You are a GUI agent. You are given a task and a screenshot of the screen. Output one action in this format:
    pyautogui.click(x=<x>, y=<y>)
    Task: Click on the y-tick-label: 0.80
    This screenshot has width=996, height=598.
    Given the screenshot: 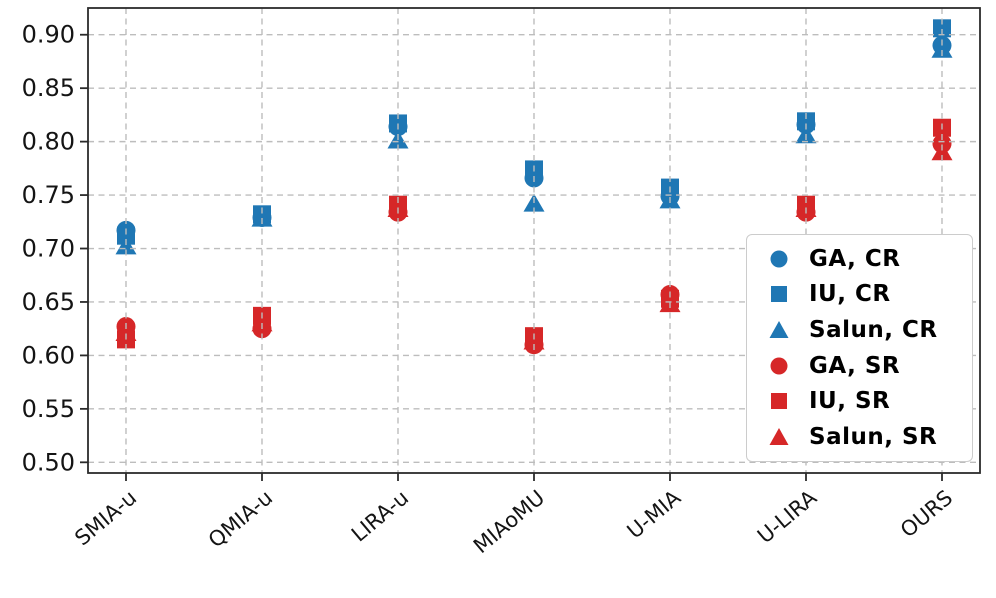 What is the action you would take?
    pyautogui.click(x=48, y=142)
    